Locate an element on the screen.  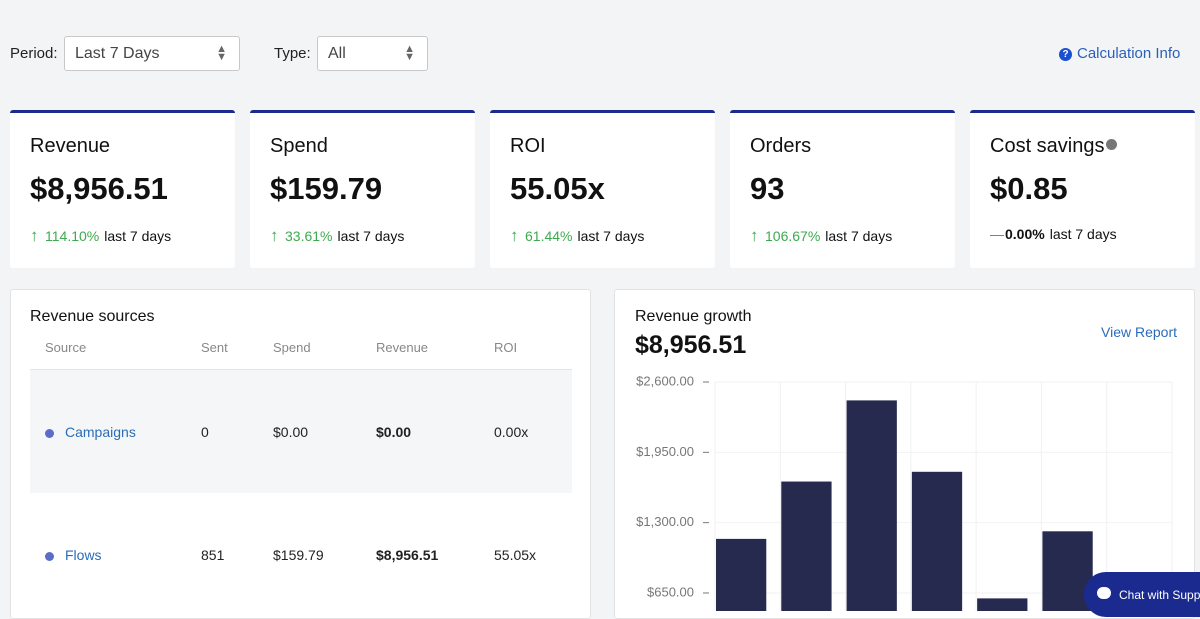
kpi-card: Revenue $8,956.51 ↑ 114.10% last 7 days is located at coordinates (122, 189).